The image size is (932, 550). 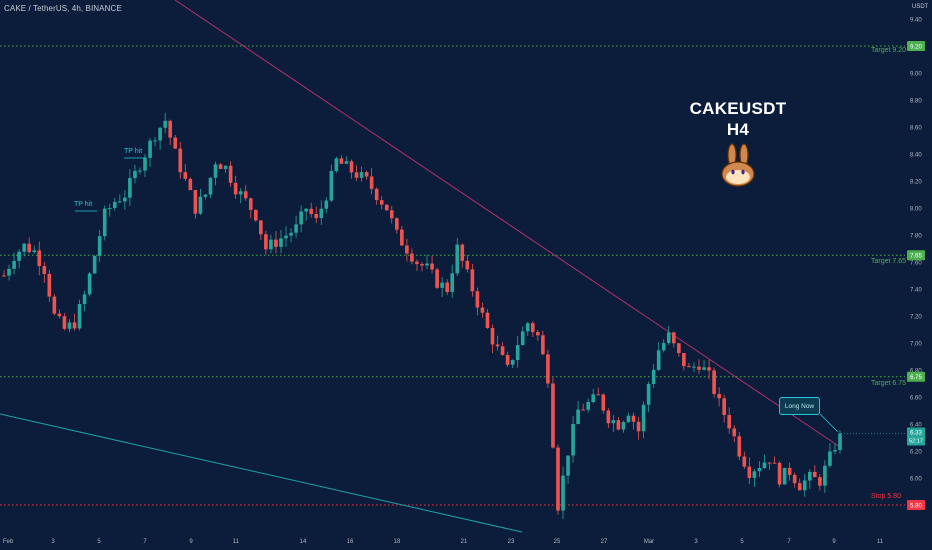 I want to click on y-tick-label: 6.00, so click(x=916, y=480).